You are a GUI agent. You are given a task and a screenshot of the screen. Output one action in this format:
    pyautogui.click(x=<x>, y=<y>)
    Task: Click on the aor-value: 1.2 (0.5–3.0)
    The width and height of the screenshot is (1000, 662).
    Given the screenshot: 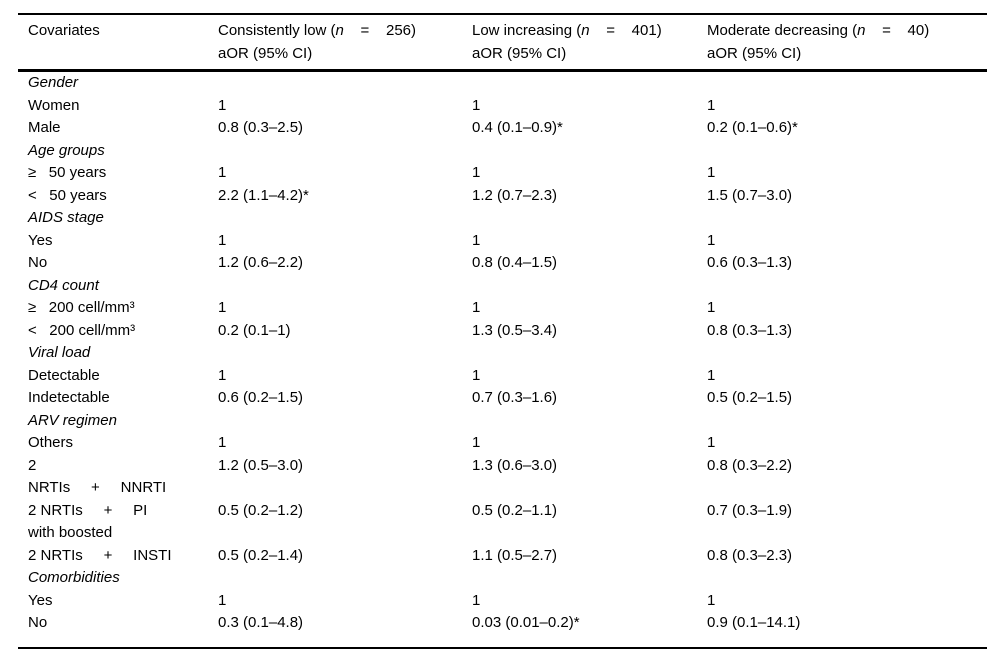 What is the action you would take?
    pyautogui.click(x=261, y=465)
    